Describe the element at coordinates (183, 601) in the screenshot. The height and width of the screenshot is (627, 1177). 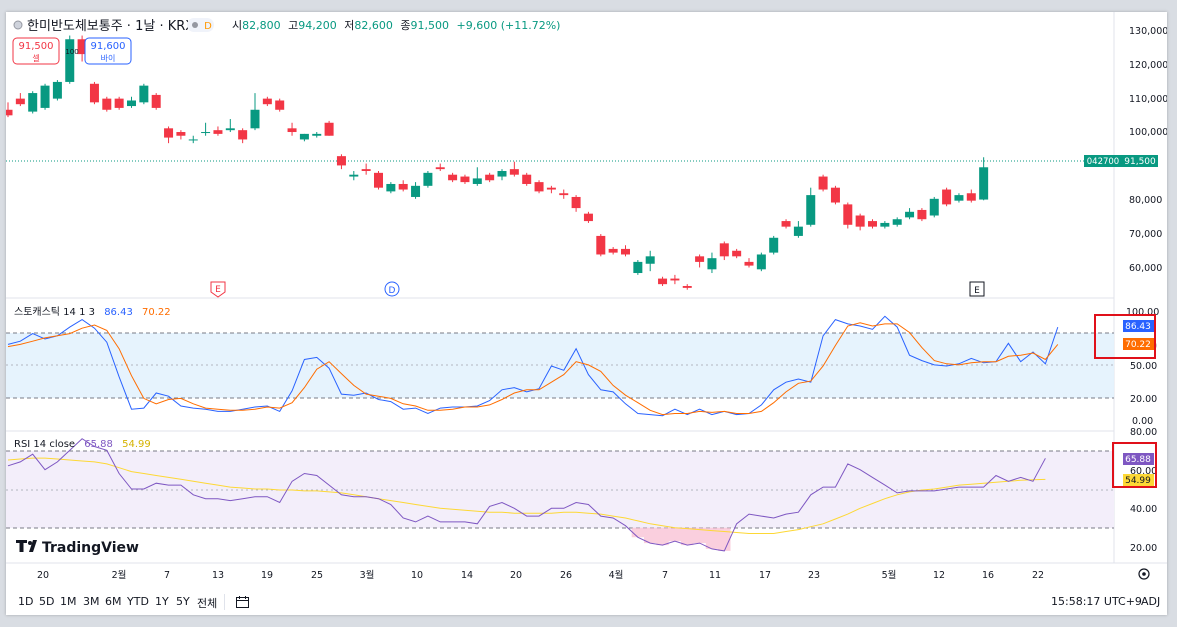
I see `timeframe-5y: 5Y` at that location.